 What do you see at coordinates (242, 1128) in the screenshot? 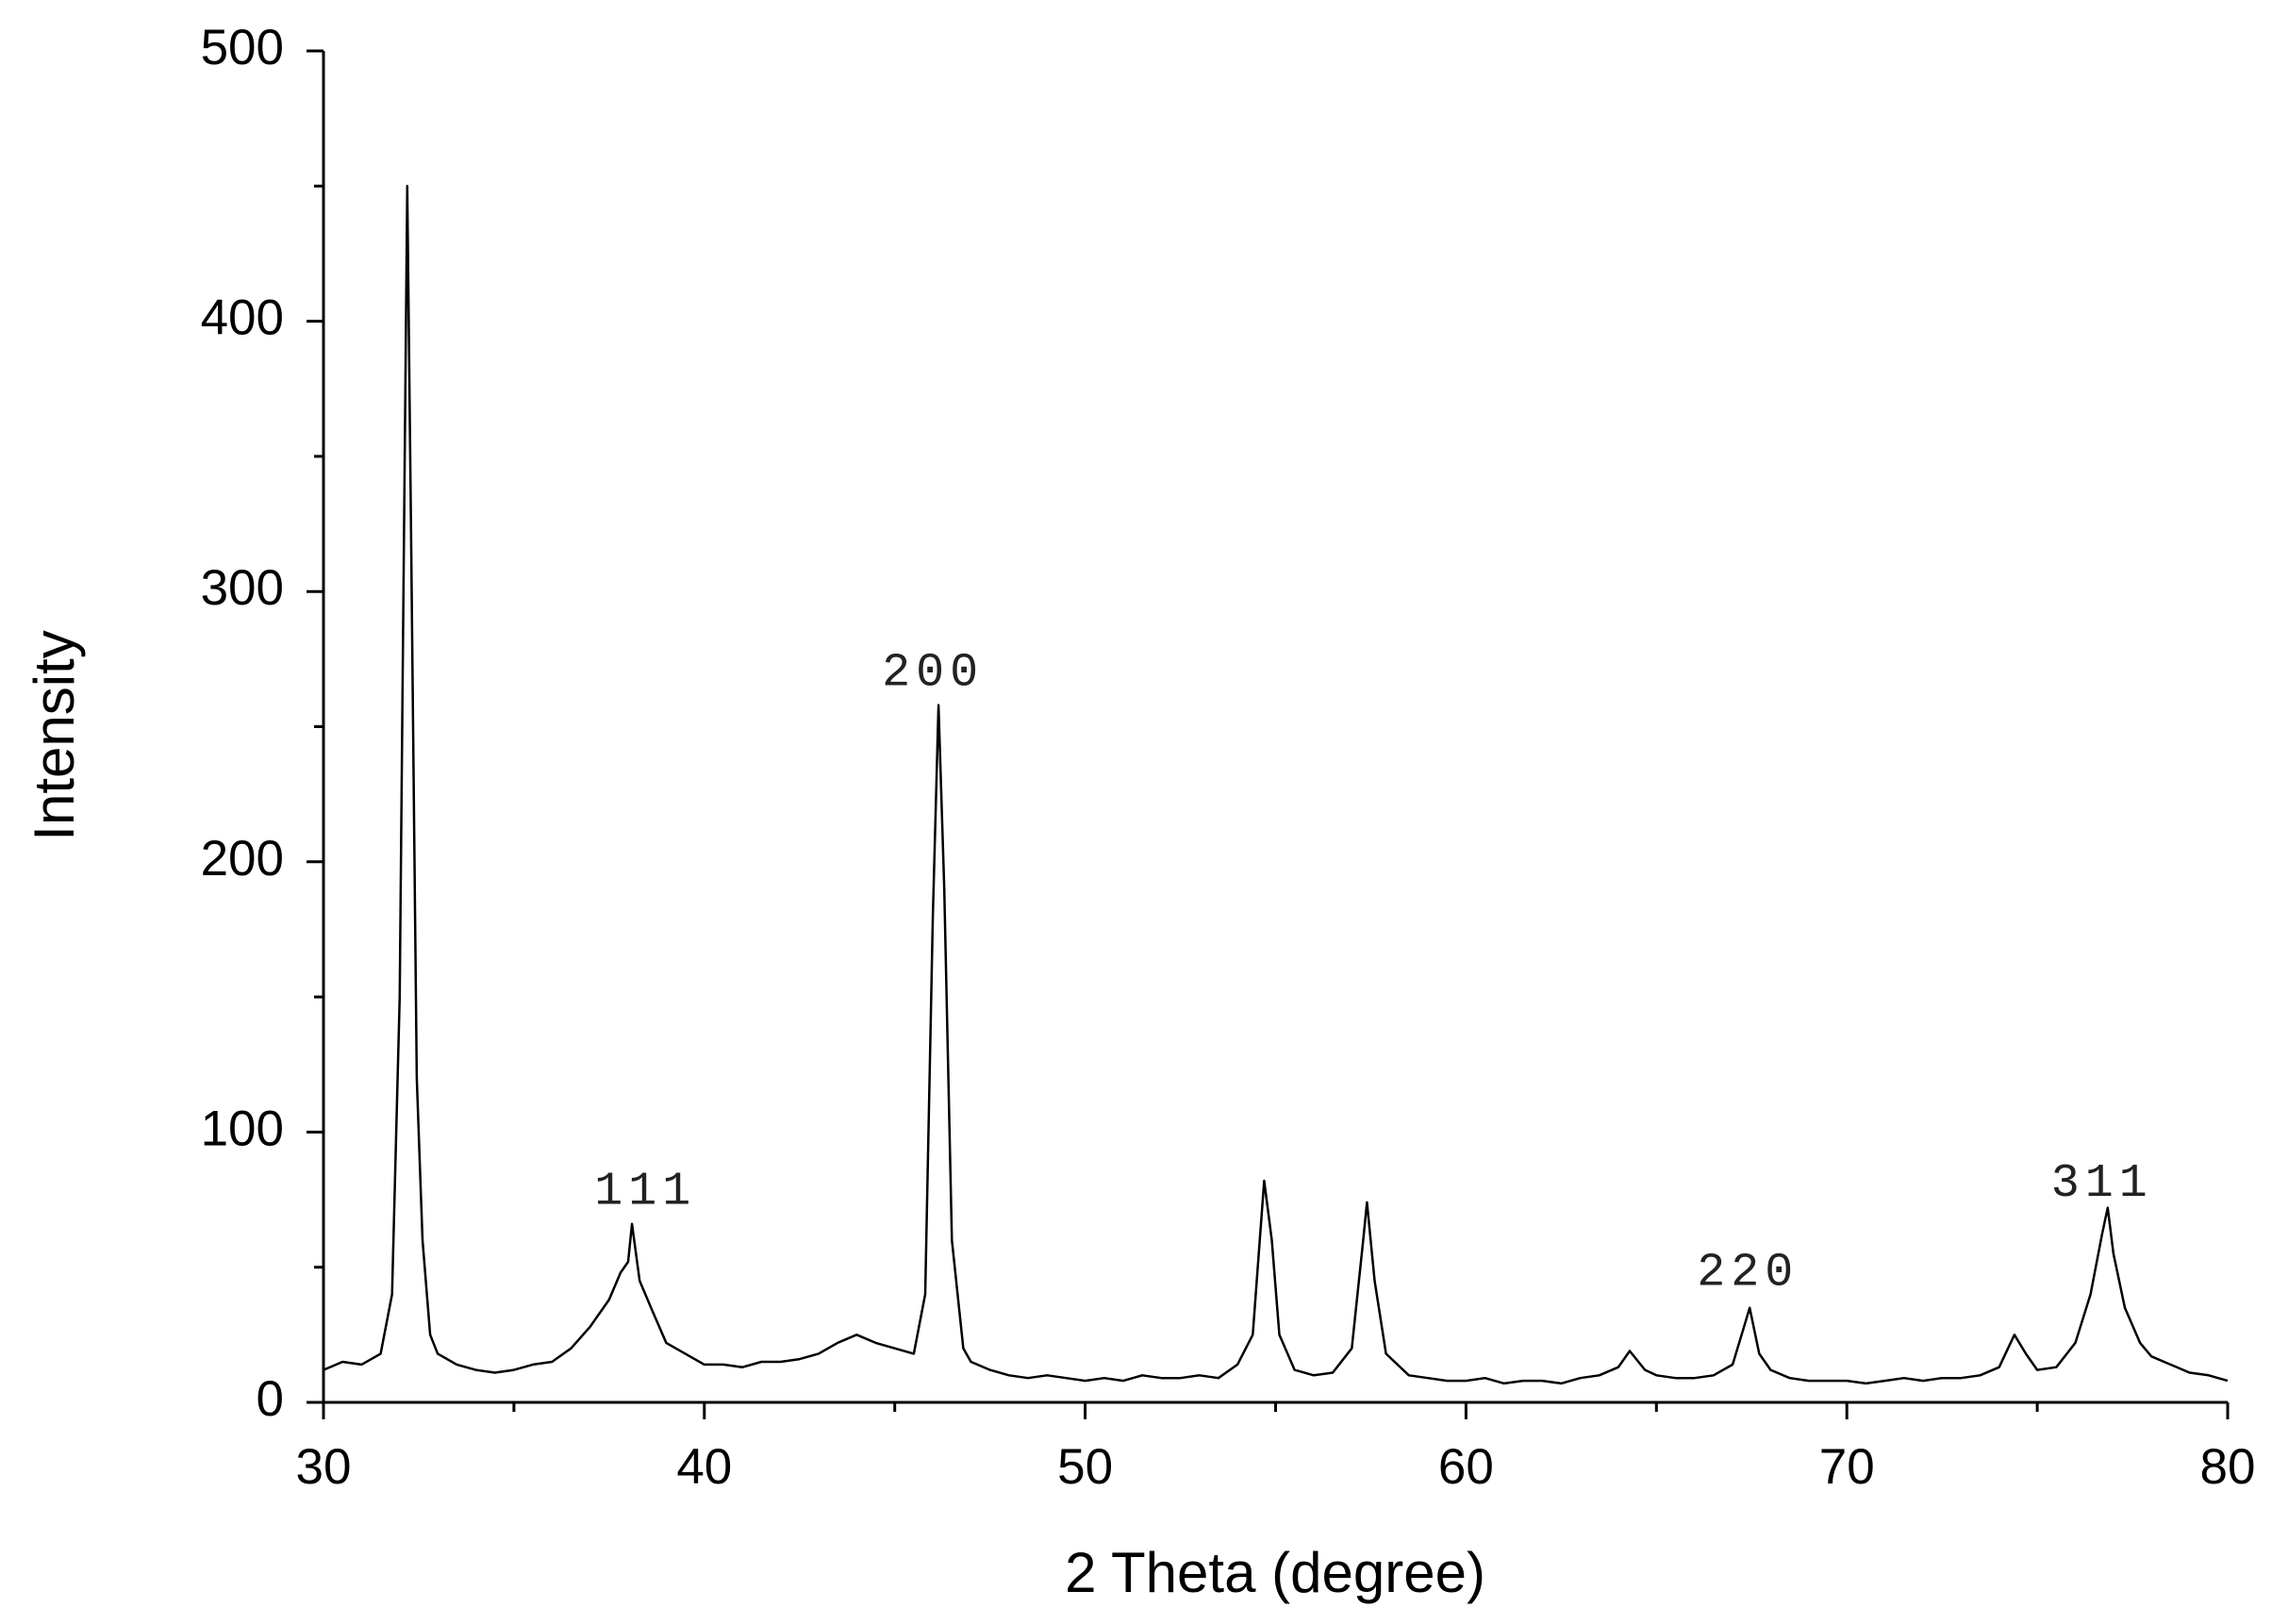
I see `y-tick-label: 100` at bounding box center [242, 1128].